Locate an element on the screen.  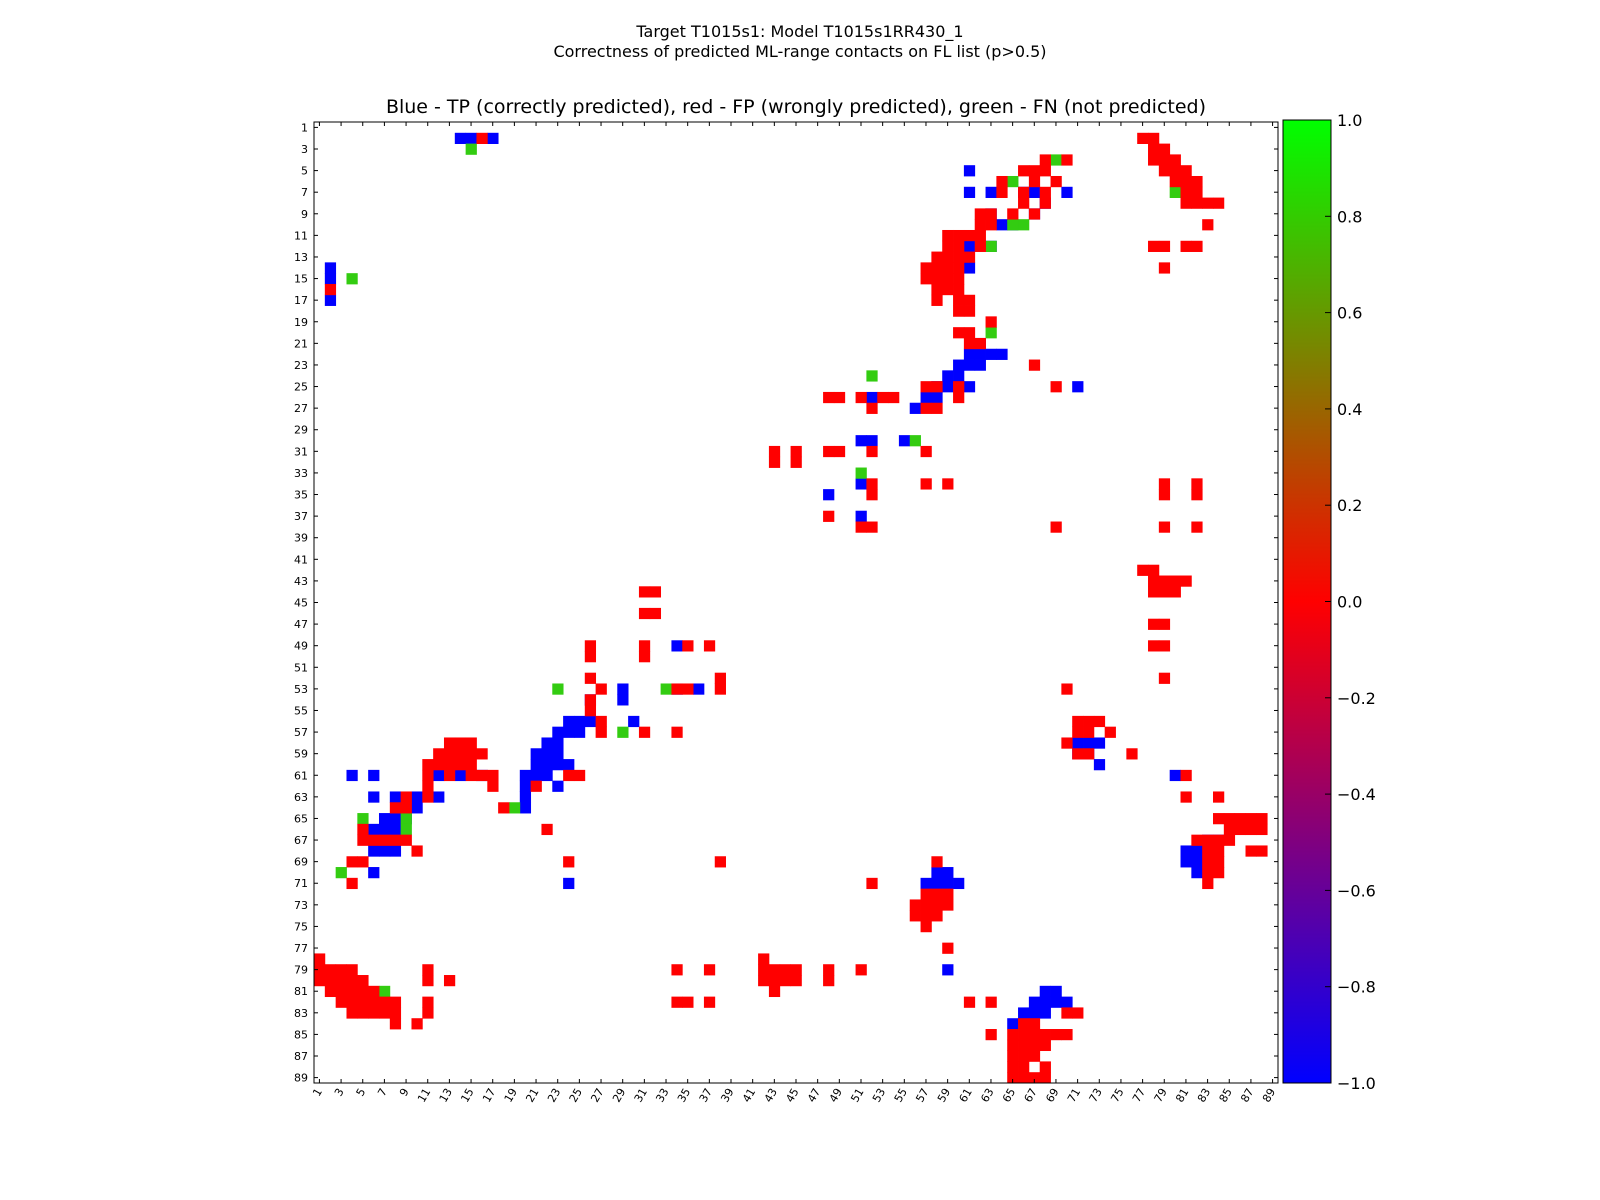
x-tick-label: 89 is located at coordinates (1269, 1095).